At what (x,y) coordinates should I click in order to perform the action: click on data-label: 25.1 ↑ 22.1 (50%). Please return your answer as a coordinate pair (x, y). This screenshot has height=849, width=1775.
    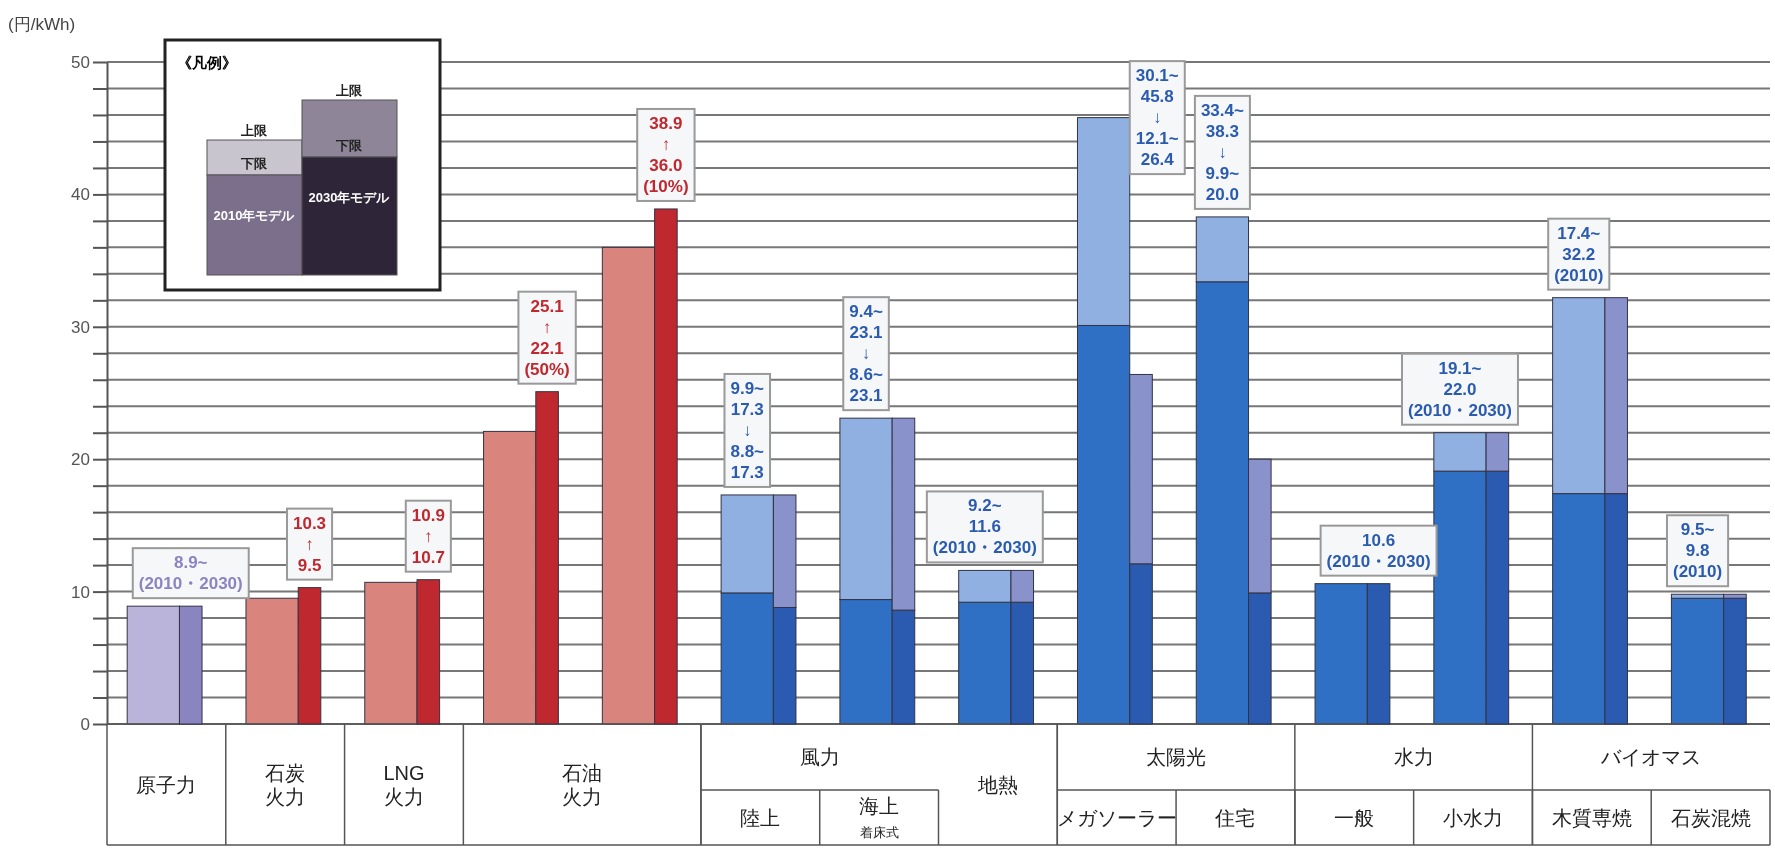
    Looking at the image, I should click on (547, 337).